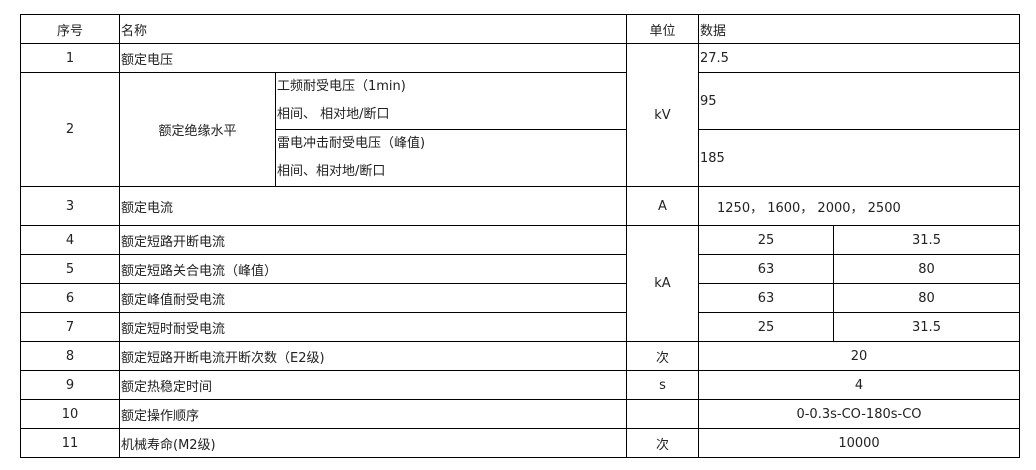 This screenshot has height=470, width=1036. What do you see at coordinates (859, 443) in the screenshot?
I see `value-cell: 10000` at bounding box center [859, 443].